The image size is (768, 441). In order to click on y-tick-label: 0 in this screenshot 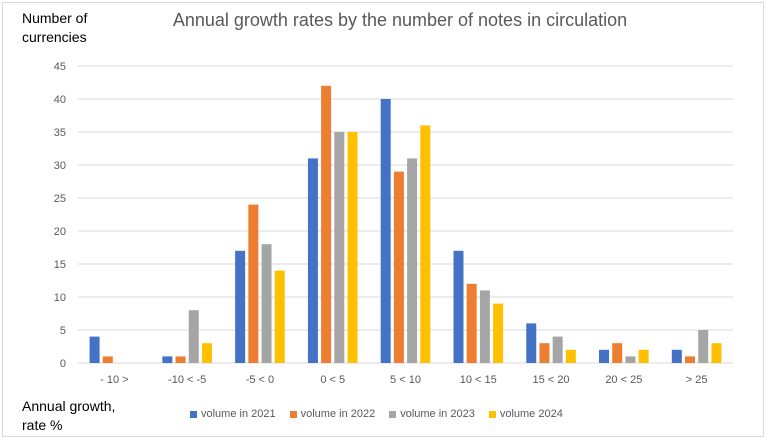, I will do `click(63, 364)`.